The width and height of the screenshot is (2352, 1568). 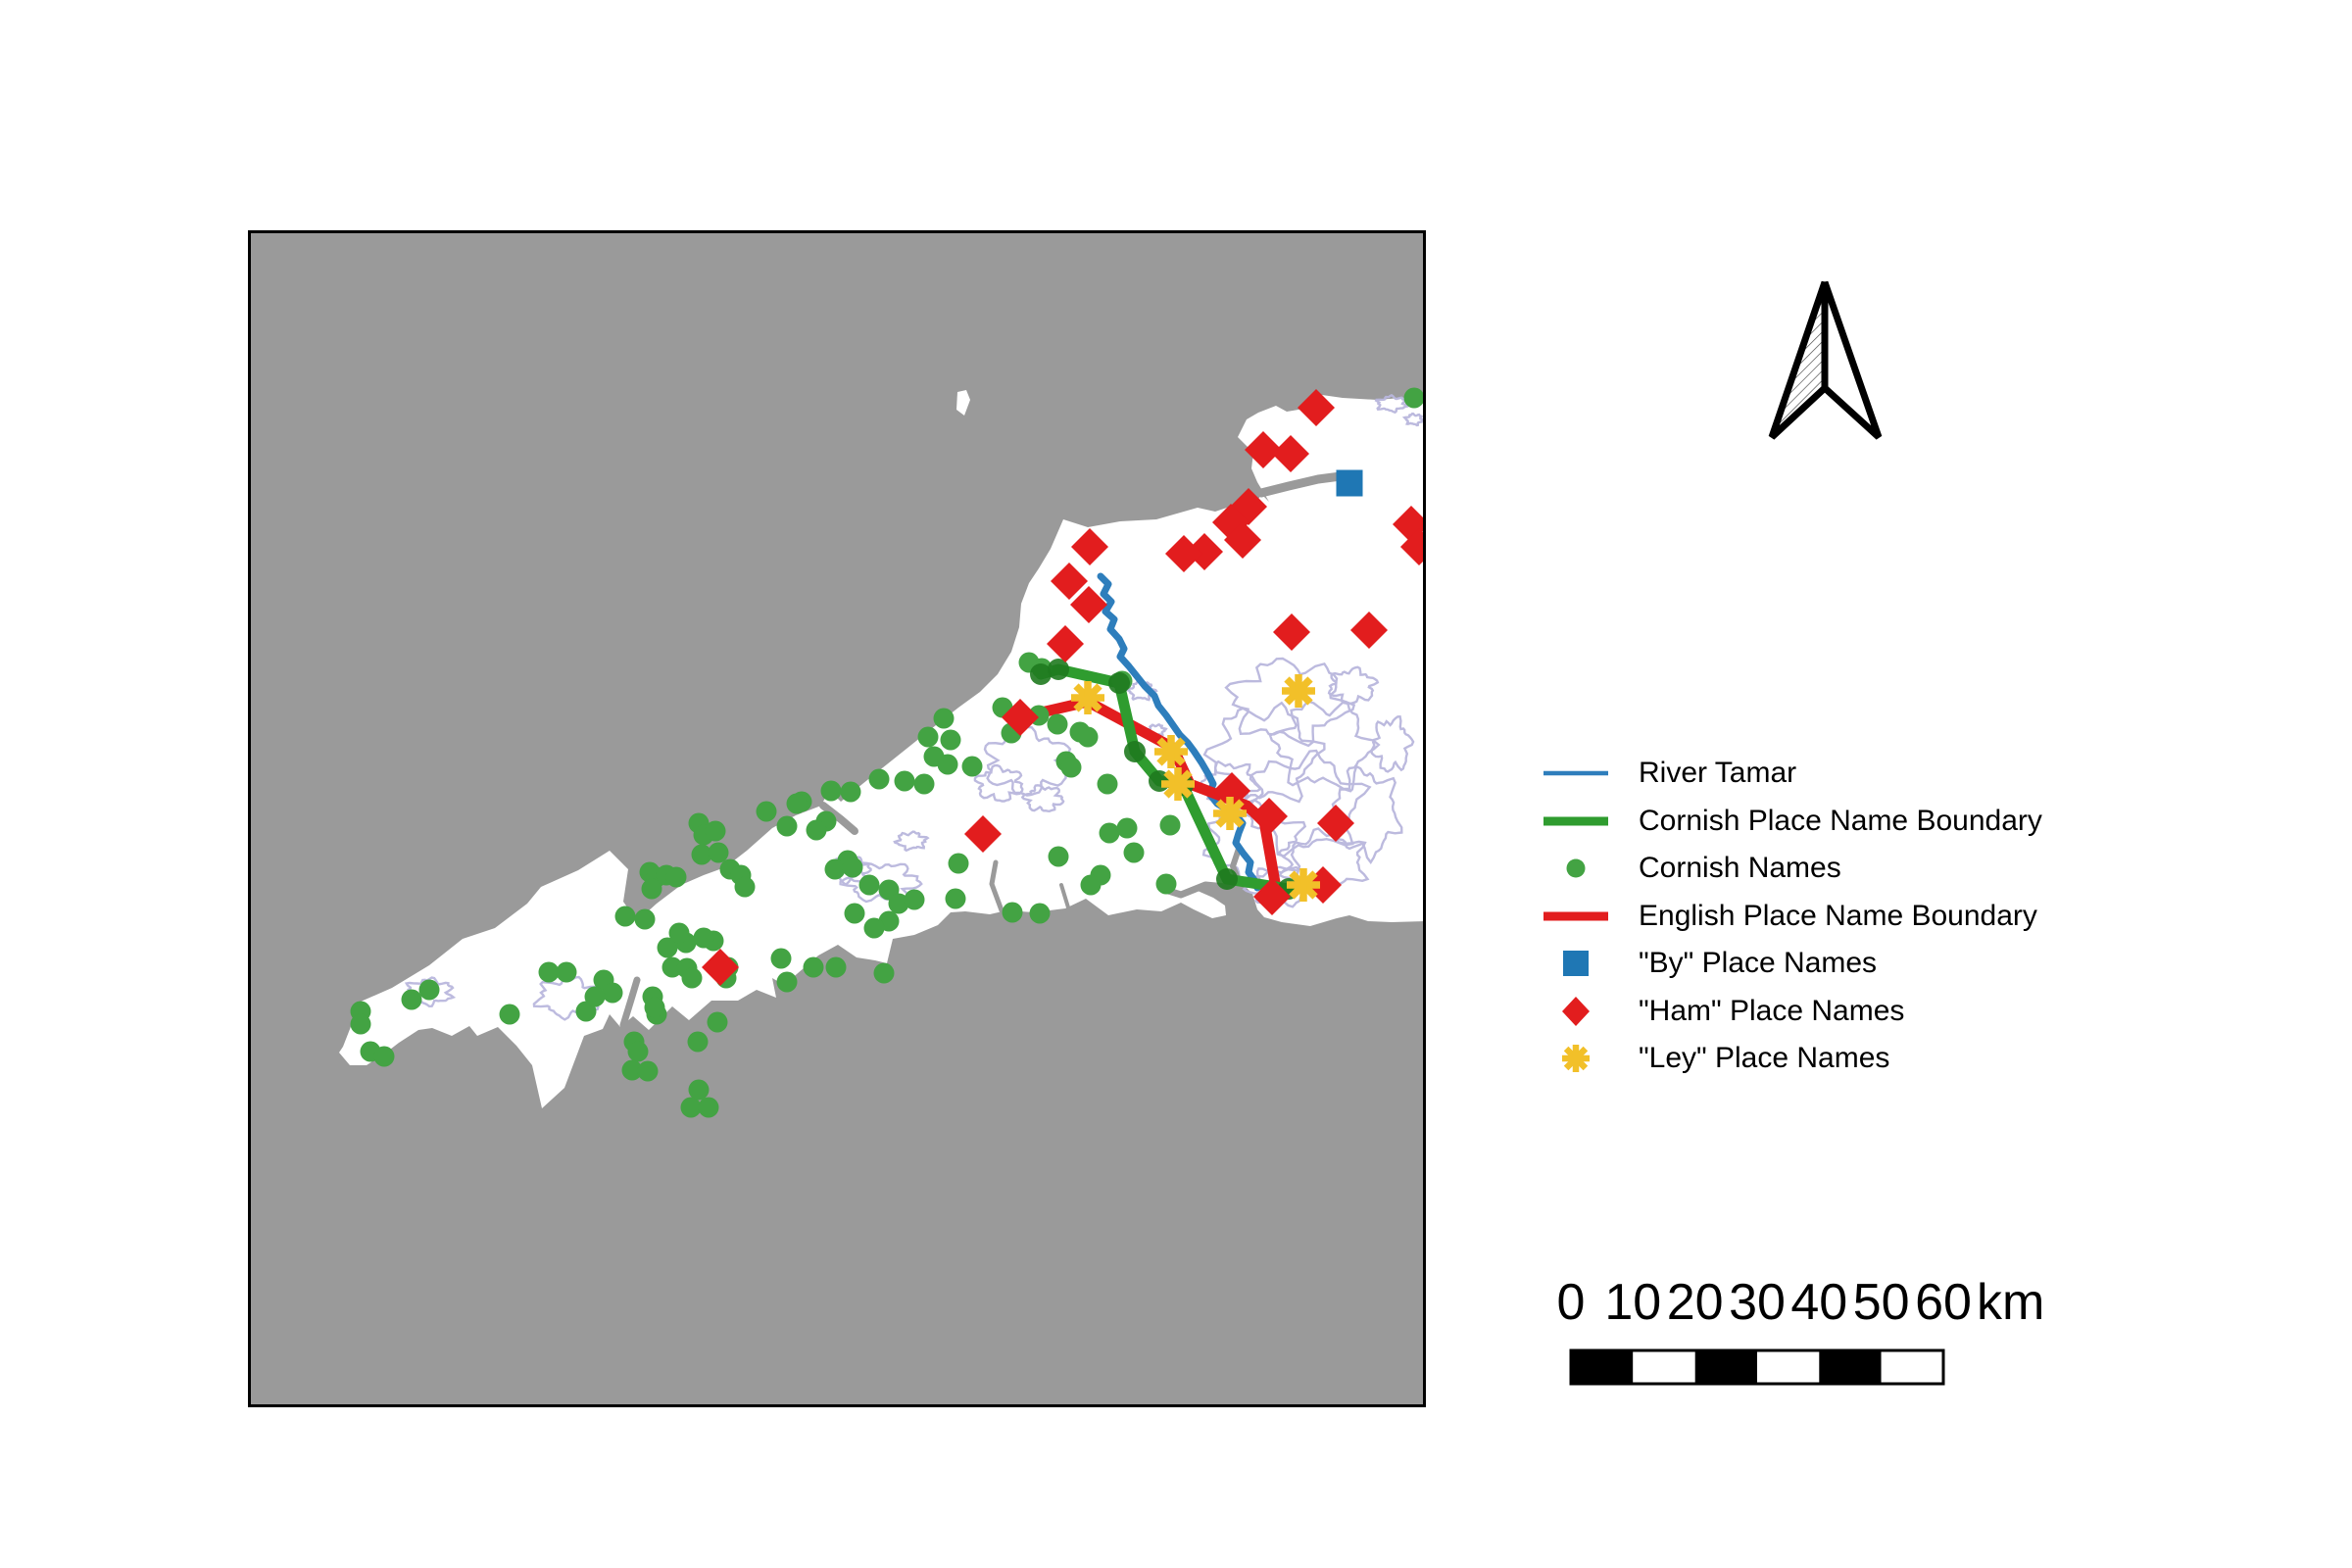 I want to click on scale-bar-label: 50, so click(x=1881, y=1302).